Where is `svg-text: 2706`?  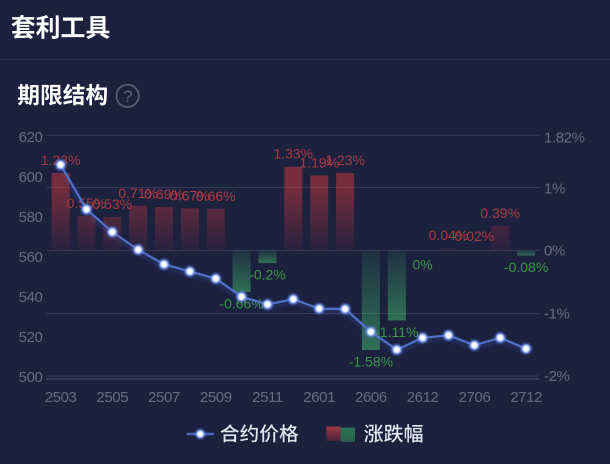 svg-text: 2706 is located at coordinates (475, 397).